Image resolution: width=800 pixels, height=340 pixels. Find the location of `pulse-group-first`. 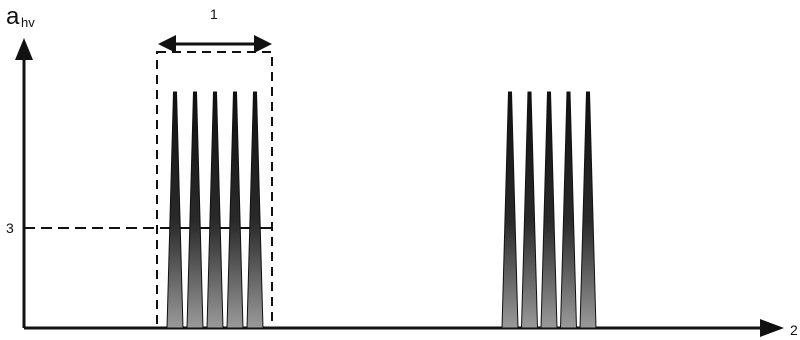

pulse-group-first is located at coordinates (215, 210).